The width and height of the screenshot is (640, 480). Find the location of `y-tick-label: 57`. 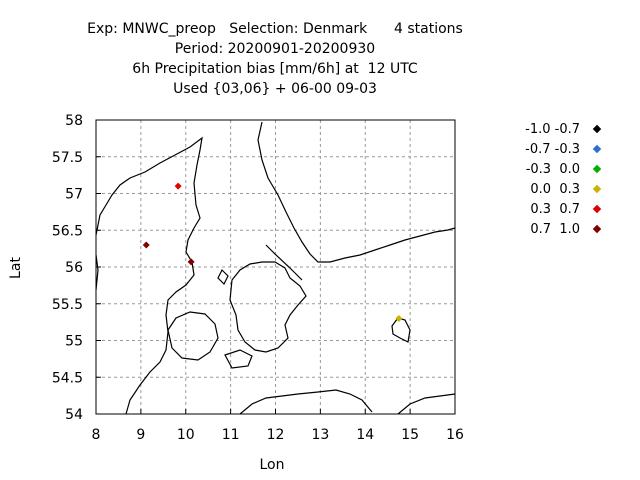

y-tick-label: 57 is located at coordinates (74, 195).